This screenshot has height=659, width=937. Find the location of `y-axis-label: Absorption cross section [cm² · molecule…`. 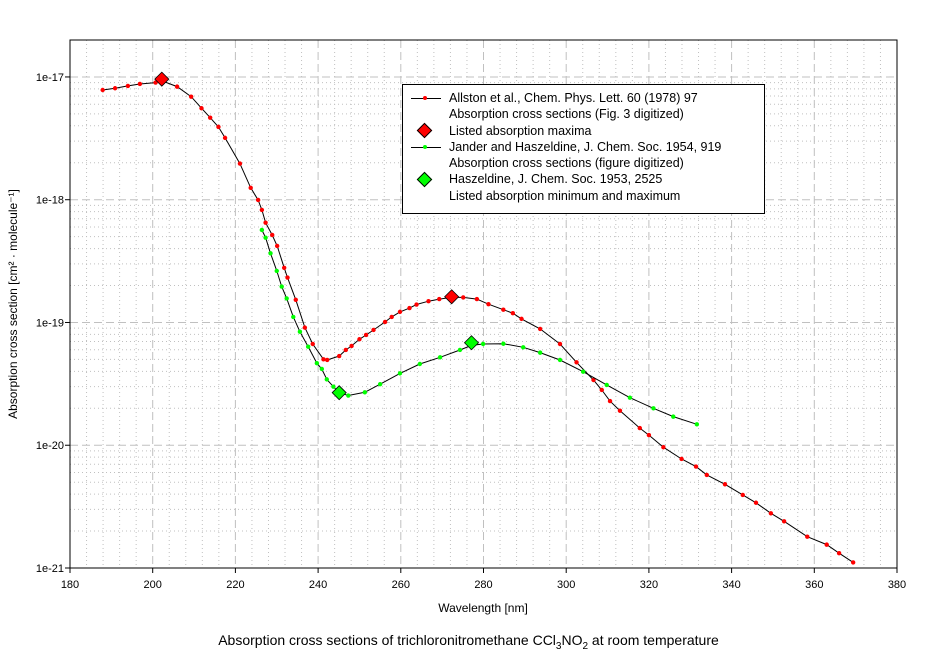

y-axis-label: Absorption cross section [cm² · molecule… is located at coordinates (13, 304).